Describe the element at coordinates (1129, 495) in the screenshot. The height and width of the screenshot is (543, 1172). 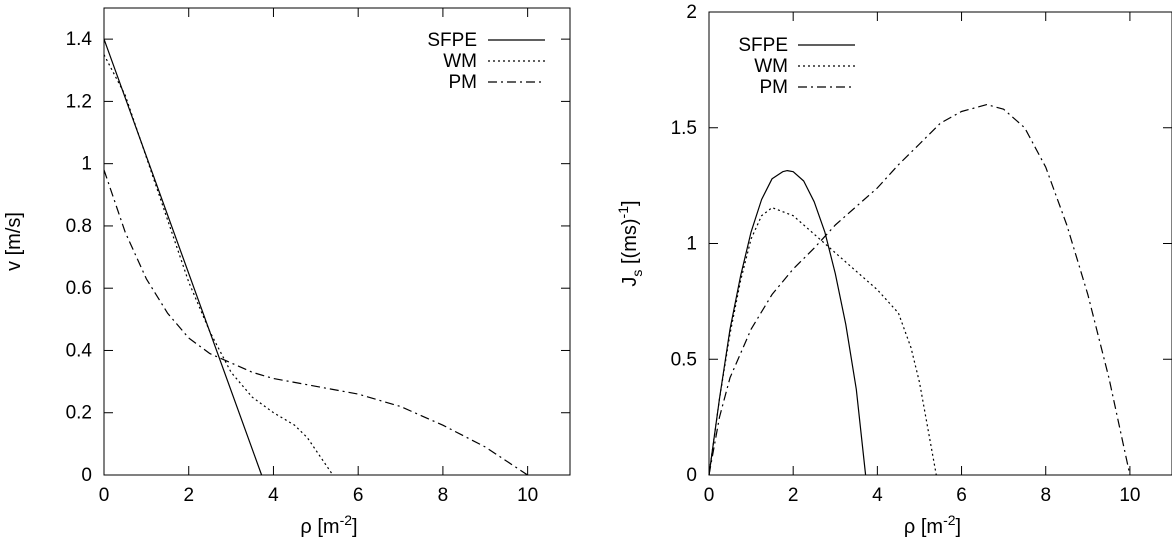
I see `right-x-tick-label: 10` at that location.